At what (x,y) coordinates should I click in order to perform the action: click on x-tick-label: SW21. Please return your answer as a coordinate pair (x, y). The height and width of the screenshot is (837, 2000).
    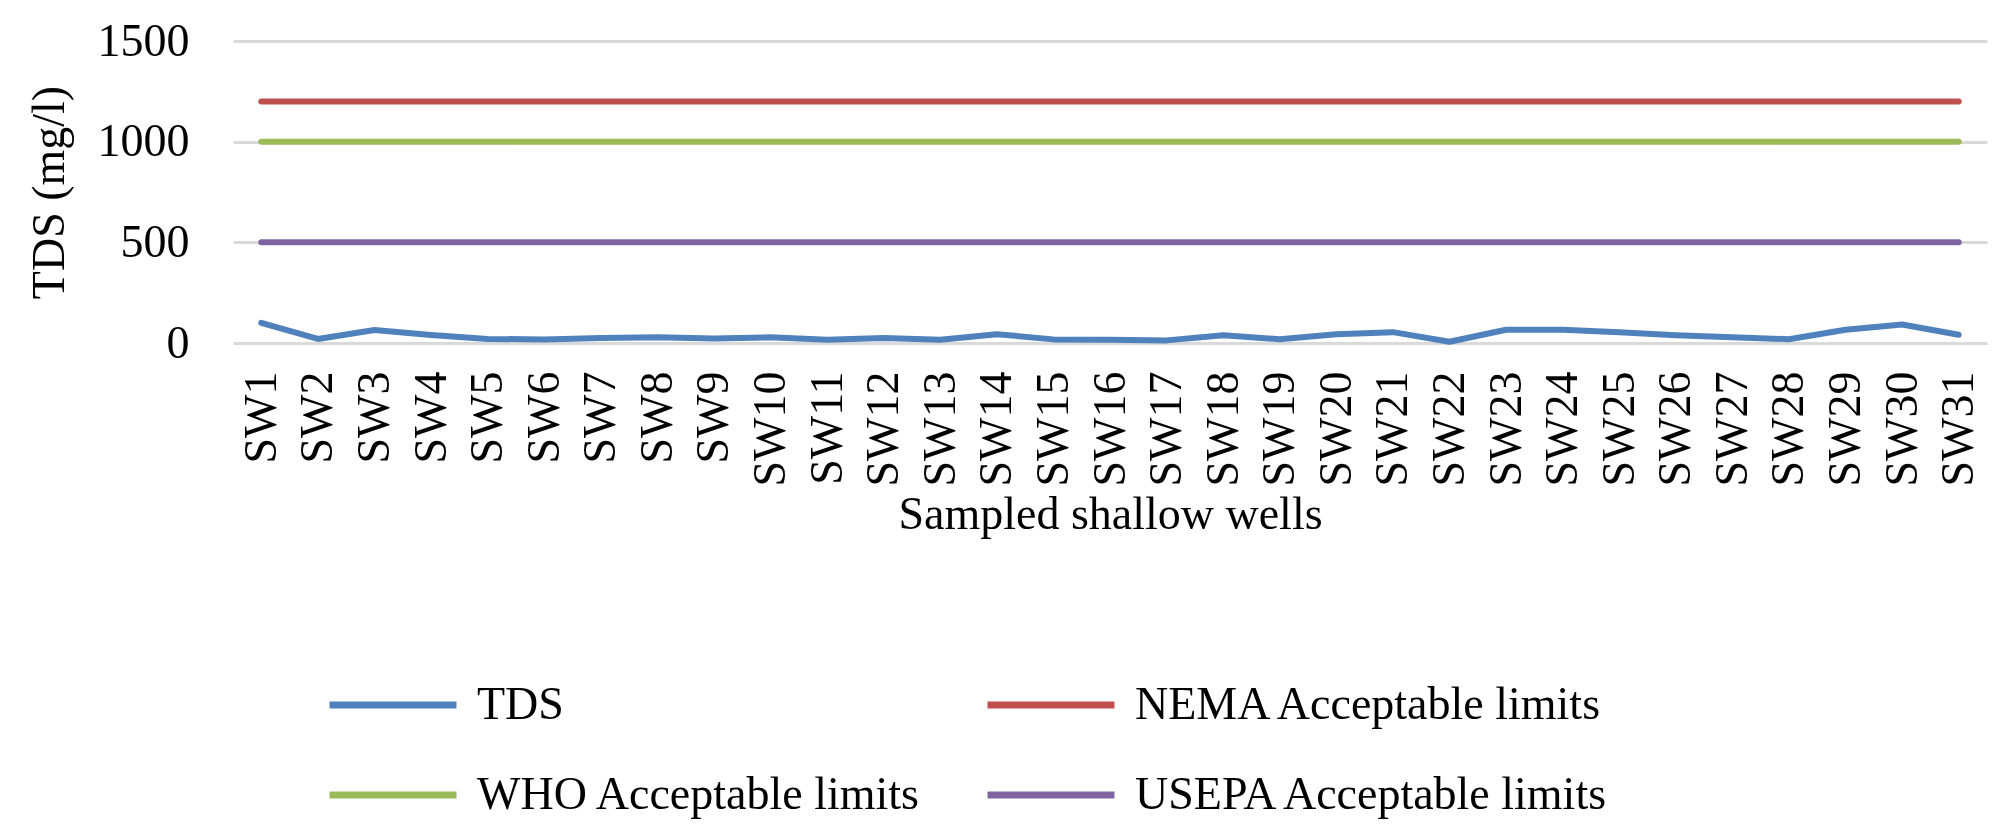
    Looking at the image, I should click on (1392, 429).